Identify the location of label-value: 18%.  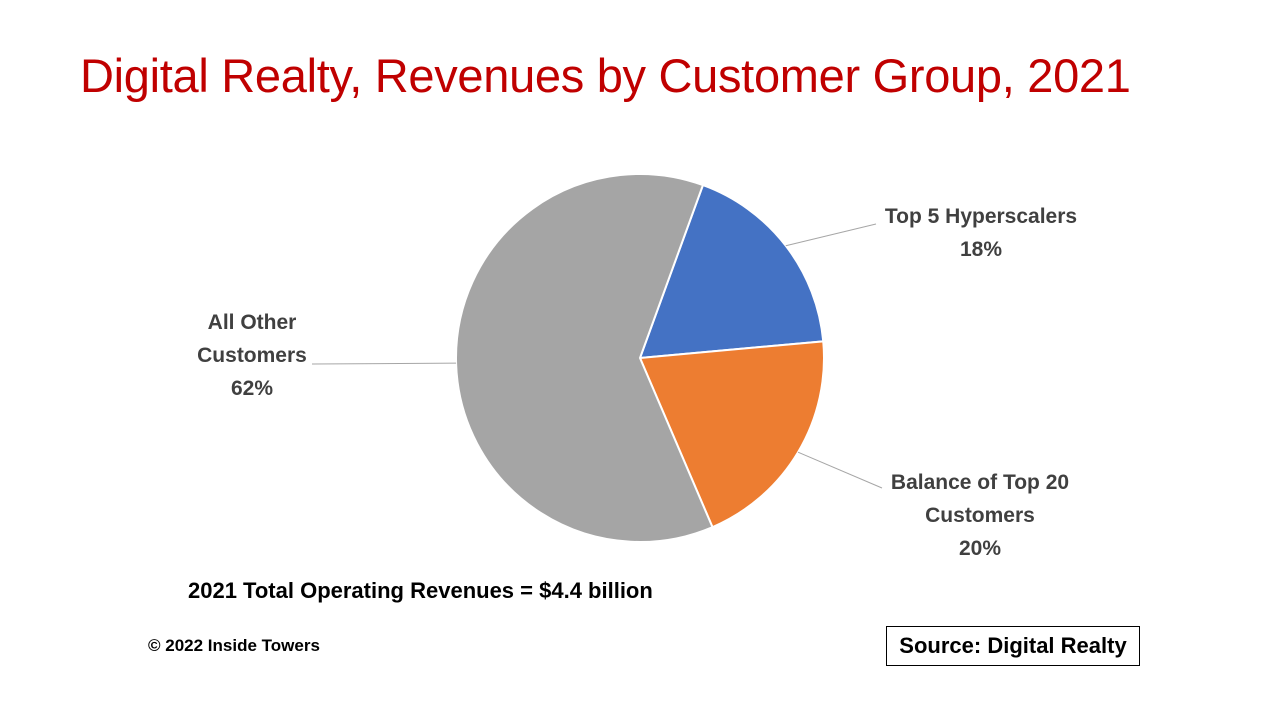
(981, 249).